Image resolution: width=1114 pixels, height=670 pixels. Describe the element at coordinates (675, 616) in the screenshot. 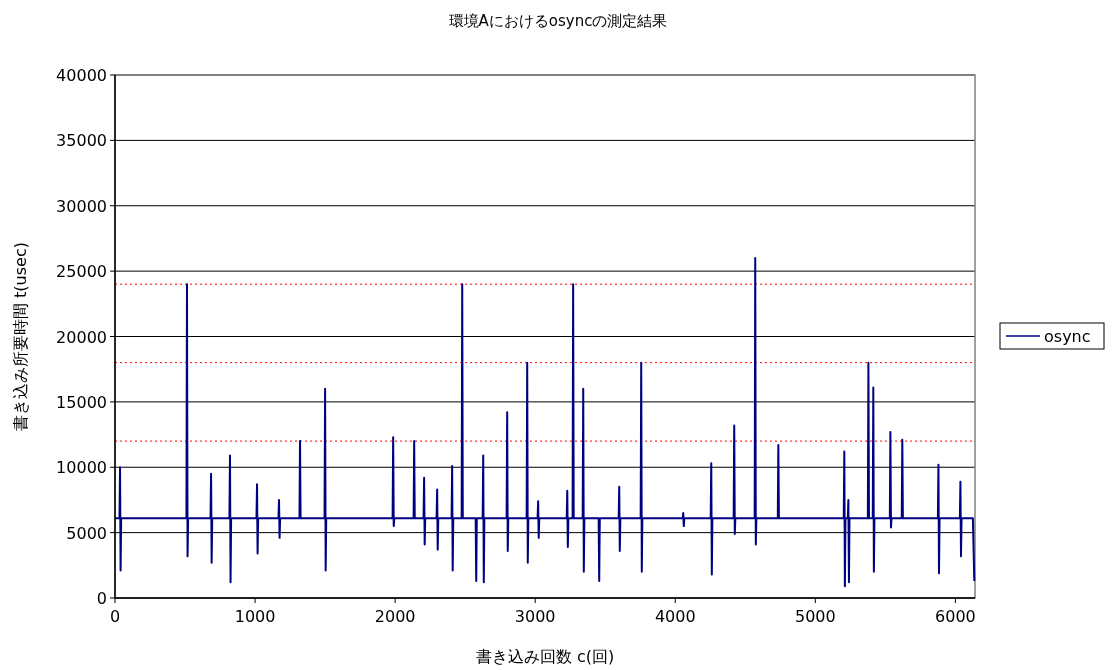

I see `x-tick-label: 4000` at that location.